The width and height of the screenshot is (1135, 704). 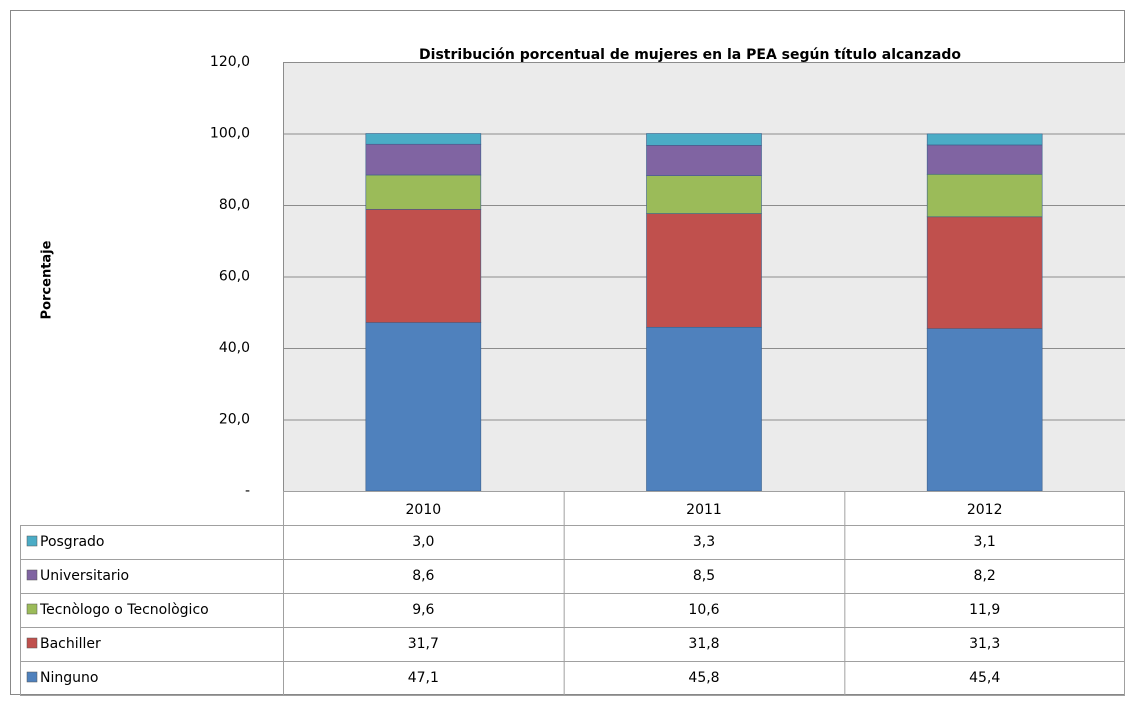 I want to click on x-tick-label: 2010, so click(x=424, y=510).